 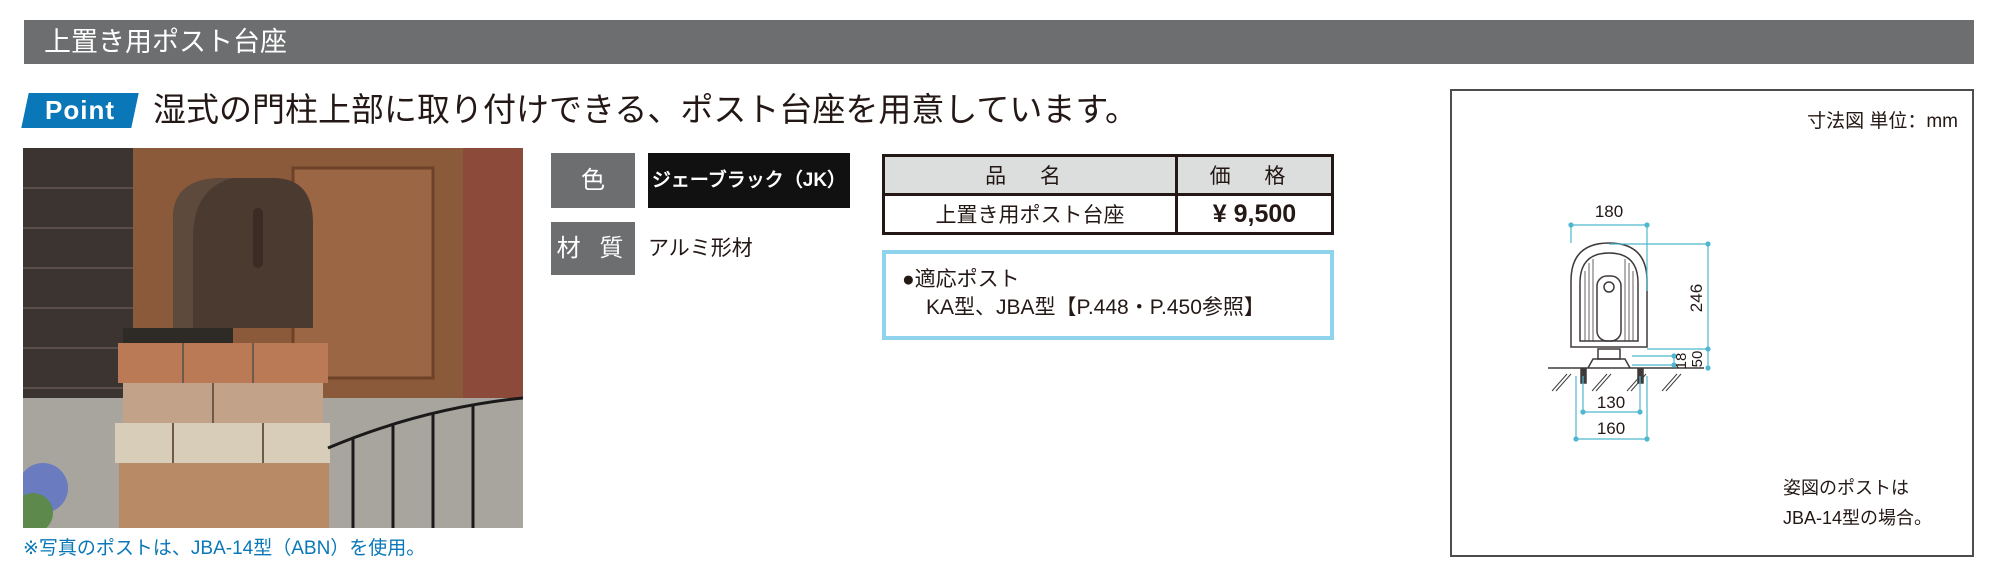 I want to click on point-text: 湿式の門柱上部に取り付けできる、ポスト台座を用意しています。, so click(x=646, y=109).